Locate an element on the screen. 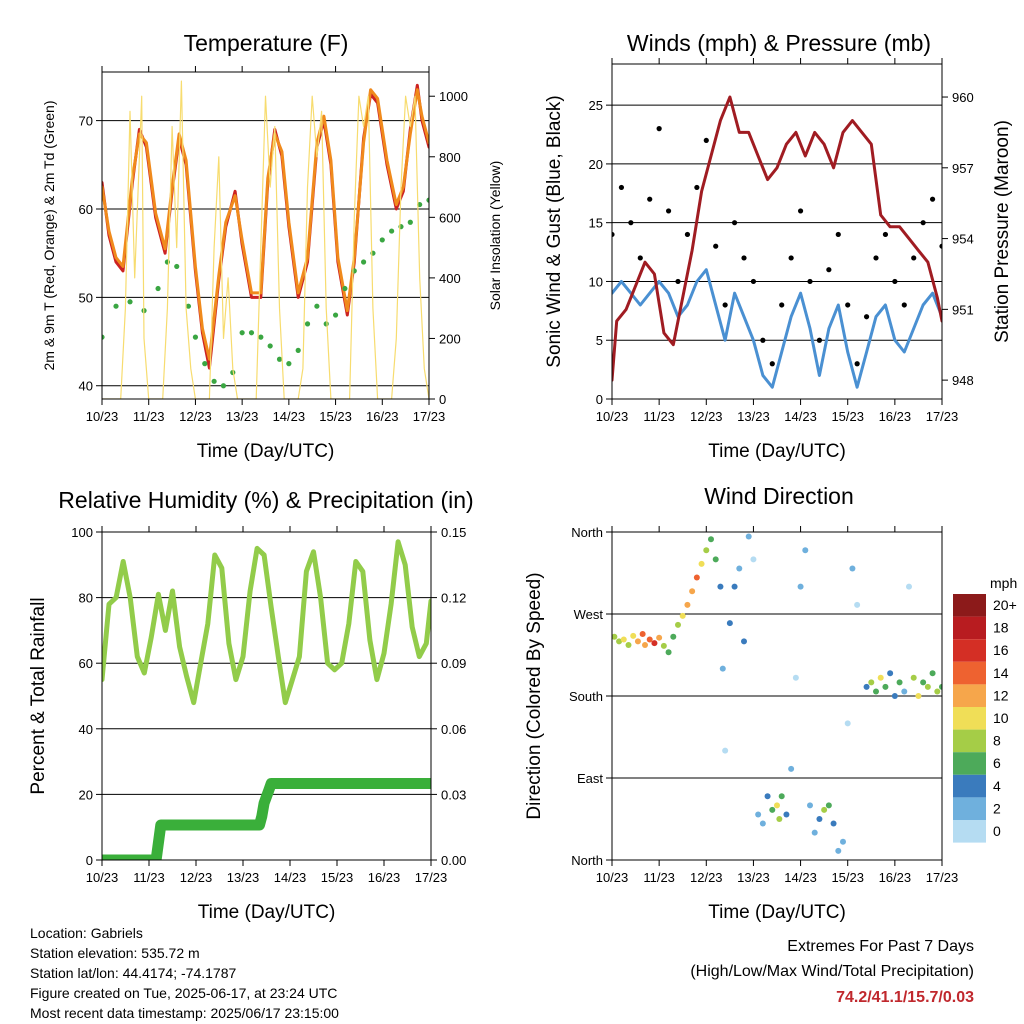 This screenshot has width=1024, height=1024. x-tick-label: 13/23 is located at coordinates (243, 877).